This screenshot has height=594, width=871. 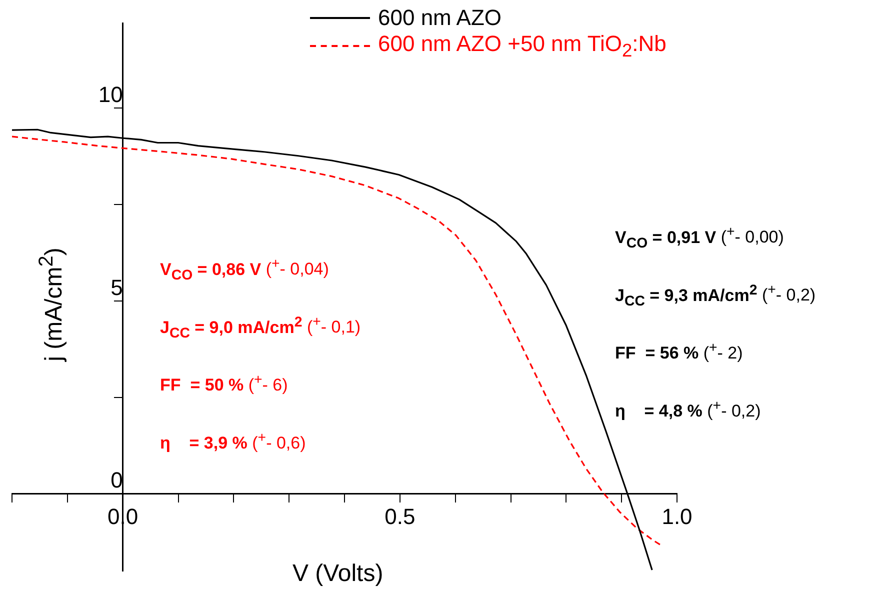 What do you see at coordinates (110, 95) in the screenshot?
I see `y-tick-label: 10` at bounding box center [110, 95].